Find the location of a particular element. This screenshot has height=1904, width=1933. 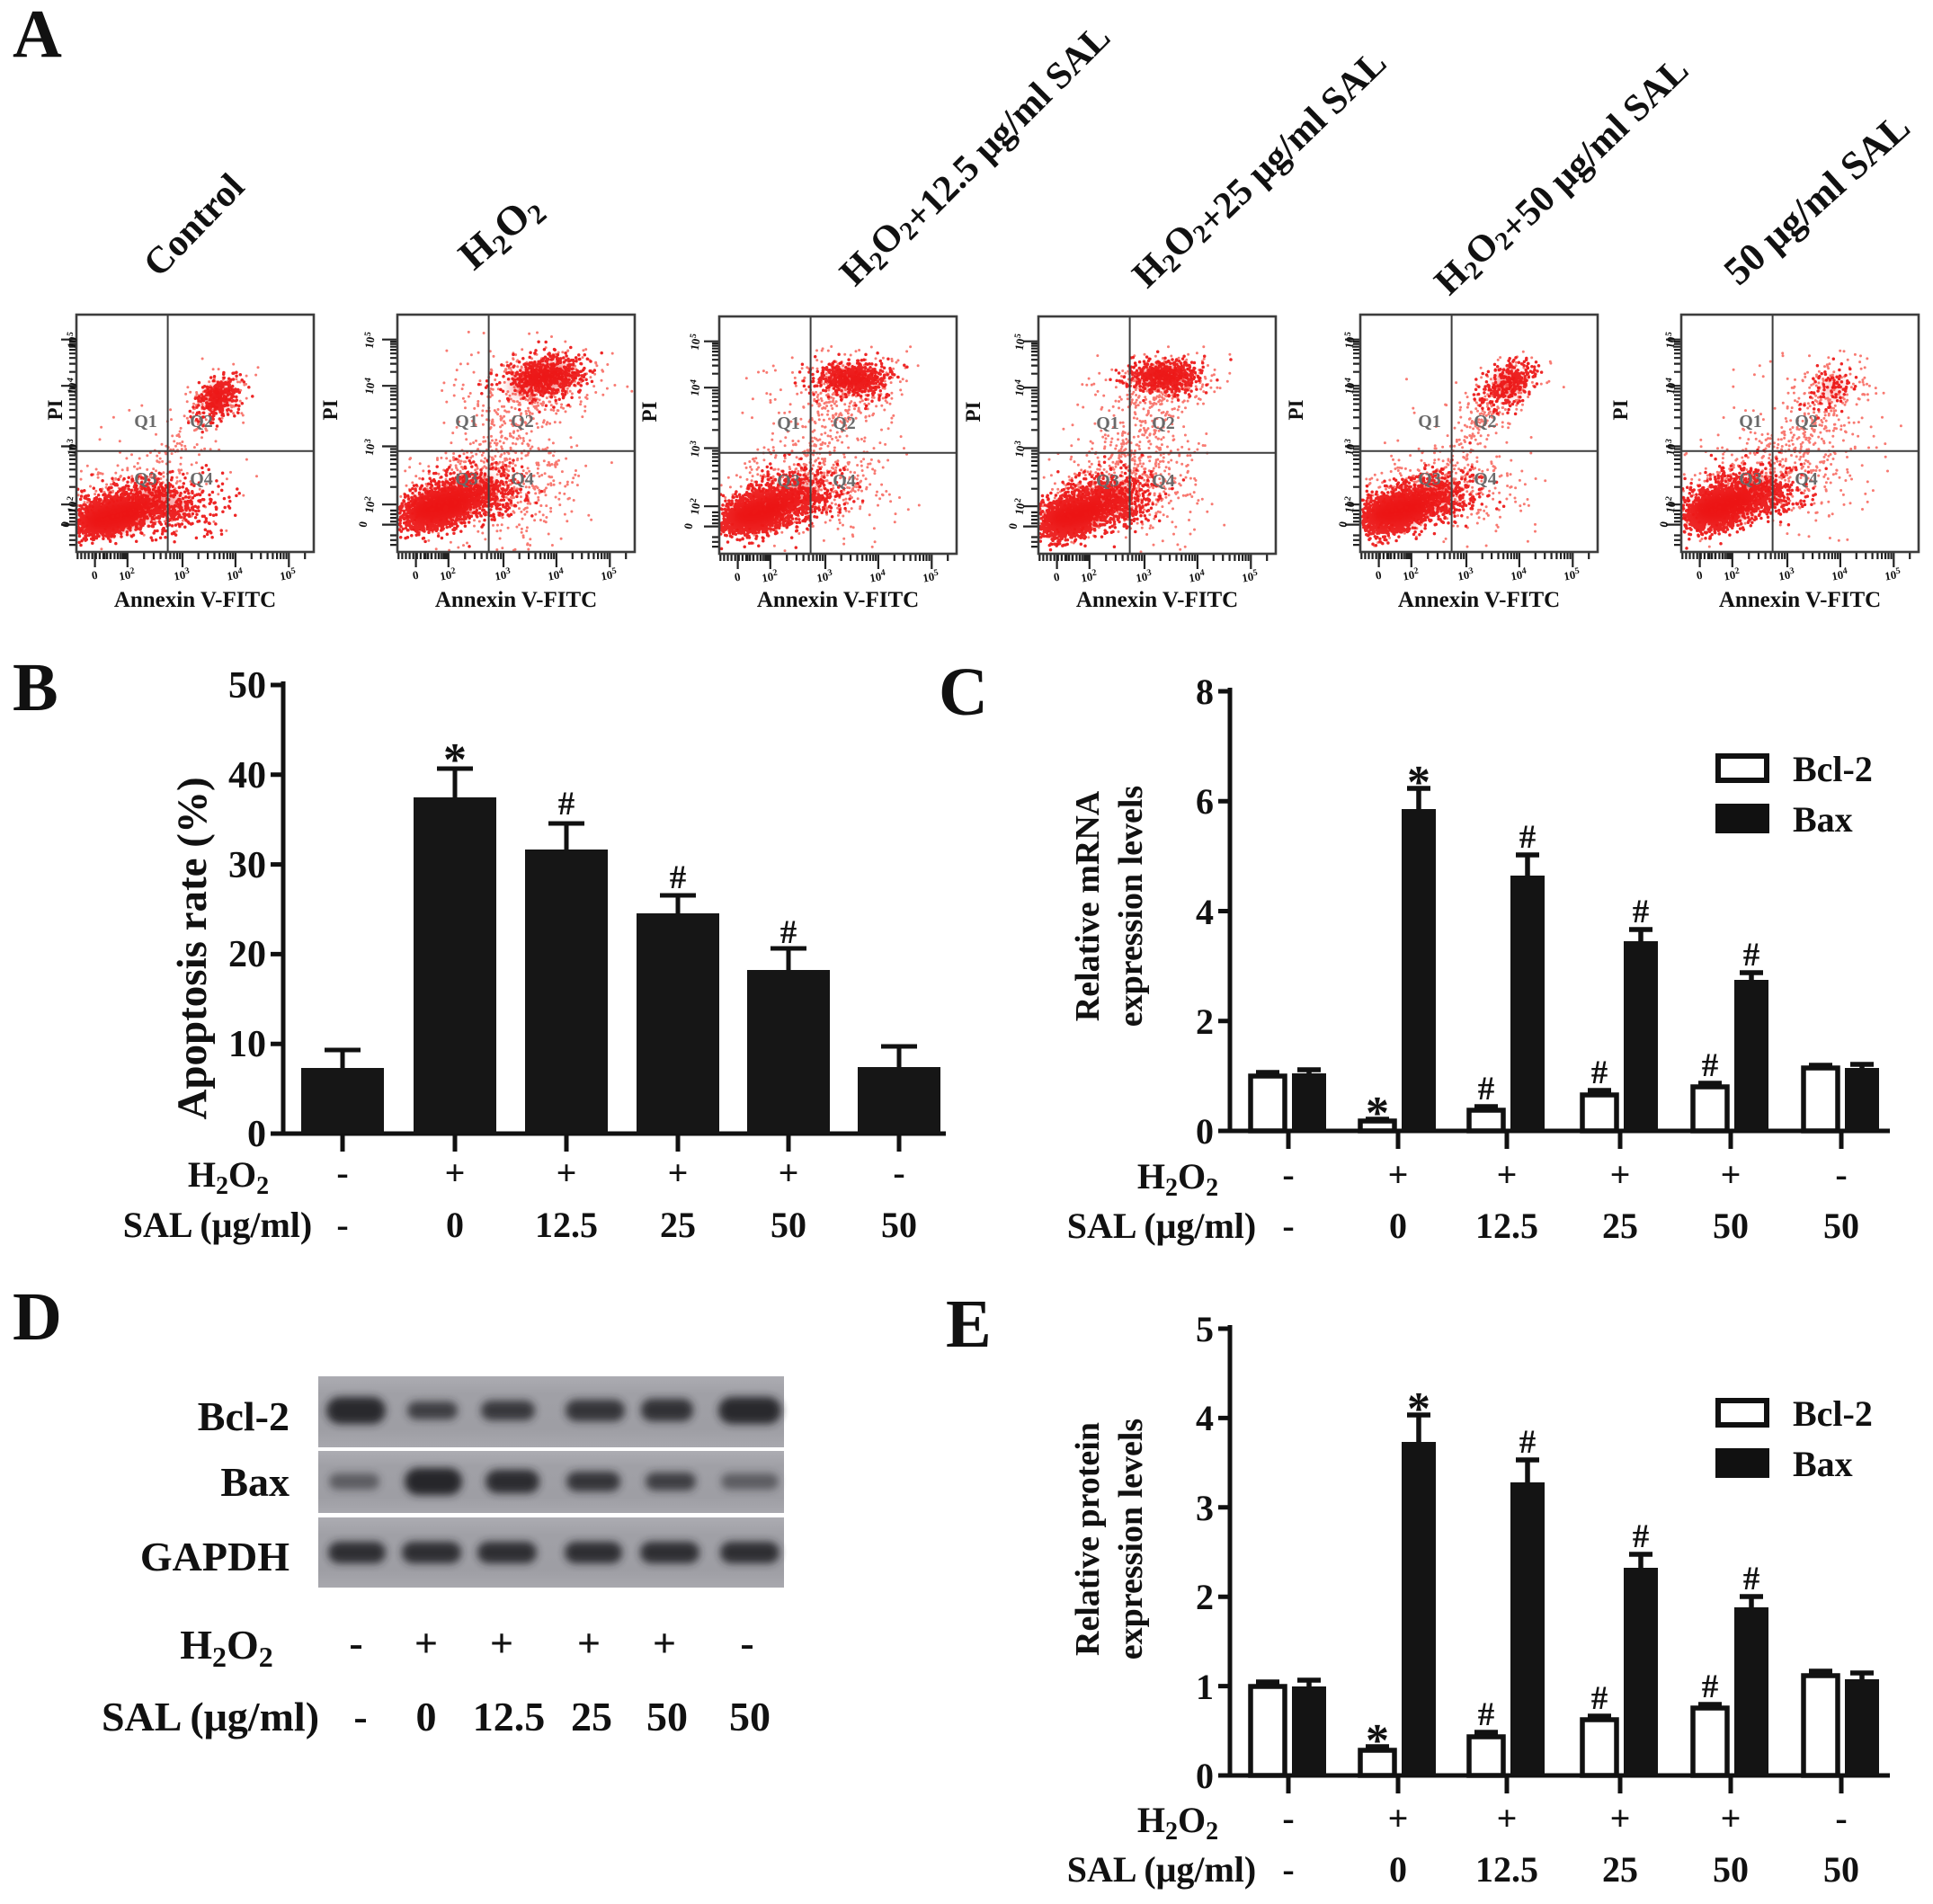

svg-text: GAPDH is located at coordinates (215, 1556).